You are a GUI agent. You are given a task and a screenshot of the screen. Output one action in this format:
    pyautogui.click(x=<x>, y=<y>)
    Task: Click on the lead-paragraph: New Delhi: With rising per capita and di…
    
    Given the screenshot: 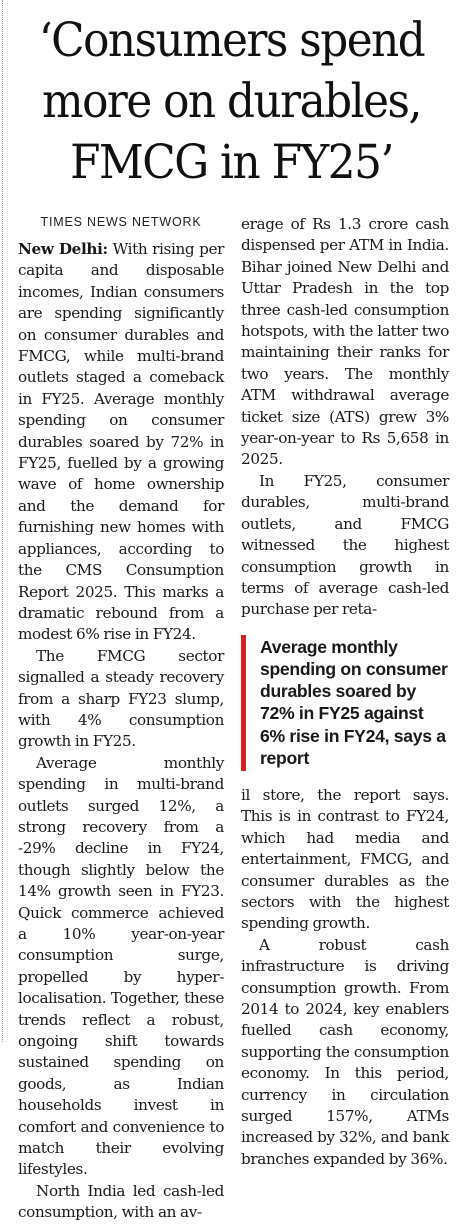 What is the action you would take?
    pyautogui.click(x=121, y=442)
    